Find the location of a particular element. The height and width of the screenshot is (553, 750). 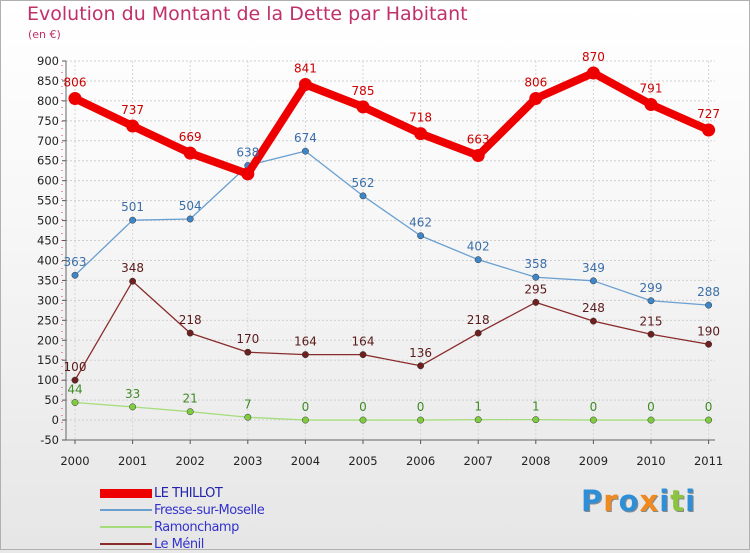

data-label: 737 is located at coordinates (132, 110).